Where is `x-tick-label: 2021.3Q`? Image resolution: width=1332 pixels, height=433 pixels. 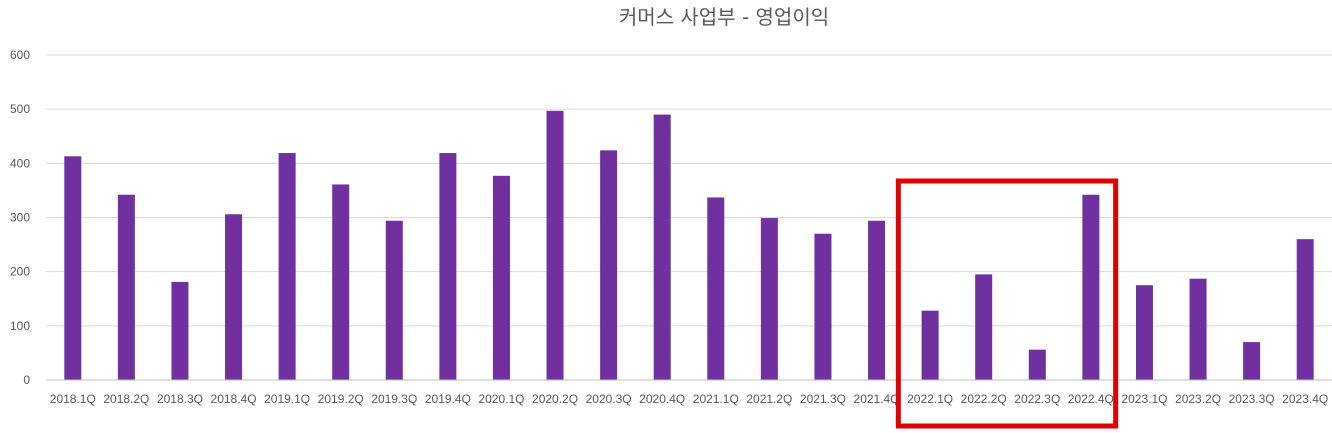
x-tick-label: 2021.3Q is located at coordinates (823, 399).